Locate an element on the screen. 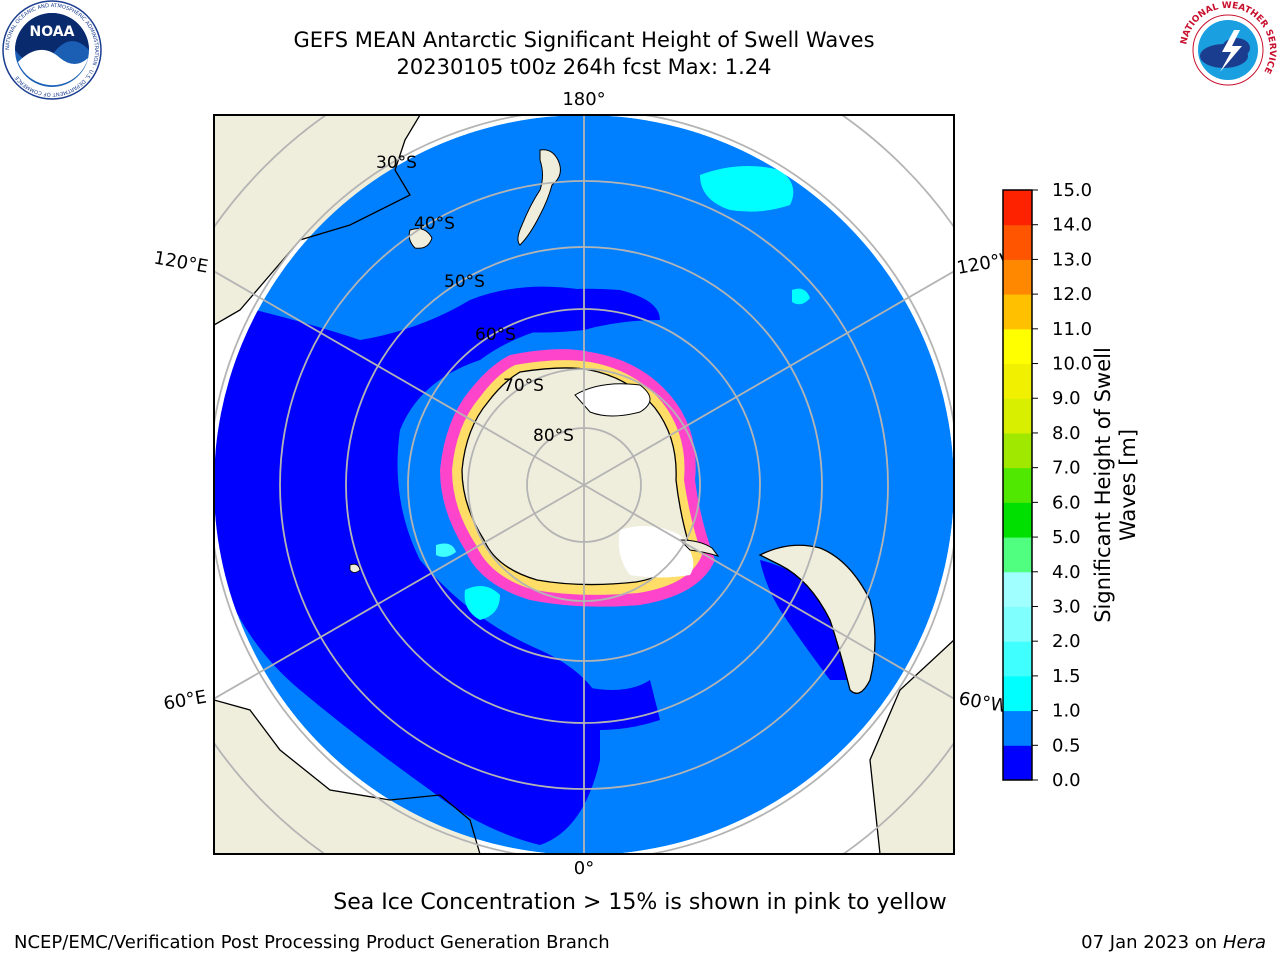 The height and width of the screenshot is (960, 1280). colorbar-label-line1: Significant Height of Swell is located at coordinates (1103, 485).